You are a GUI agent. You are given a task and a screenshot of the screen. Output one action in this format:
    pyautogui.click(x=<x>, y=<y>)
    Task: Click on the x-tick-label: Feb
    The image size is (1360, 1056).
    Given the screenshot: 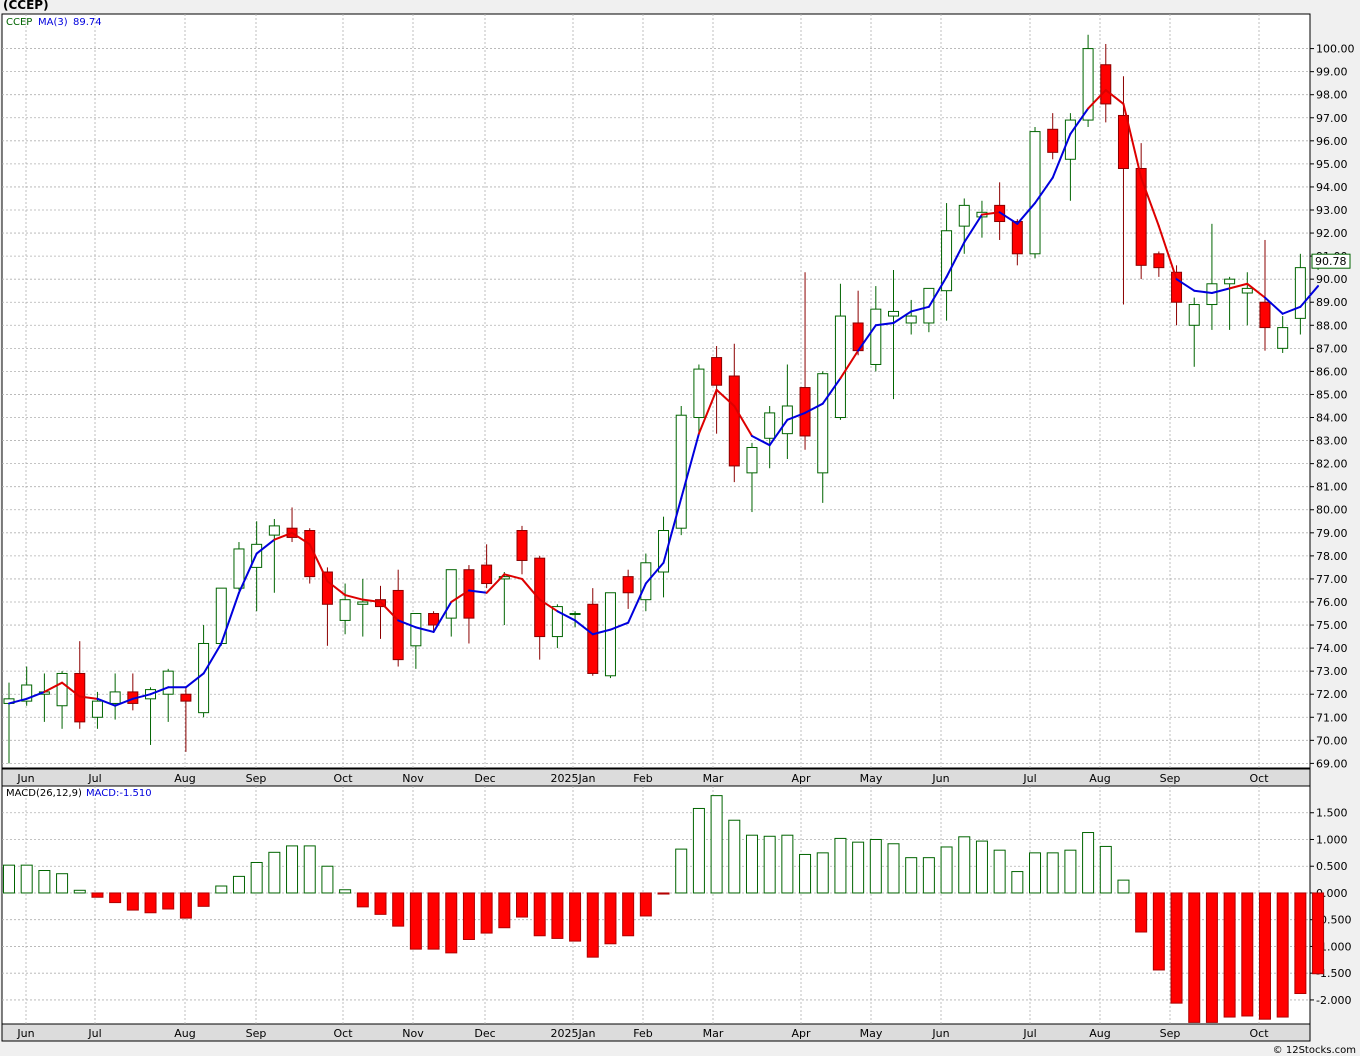 What is the action you would take?
    pyautogui.click(x=642, y=1033)
    